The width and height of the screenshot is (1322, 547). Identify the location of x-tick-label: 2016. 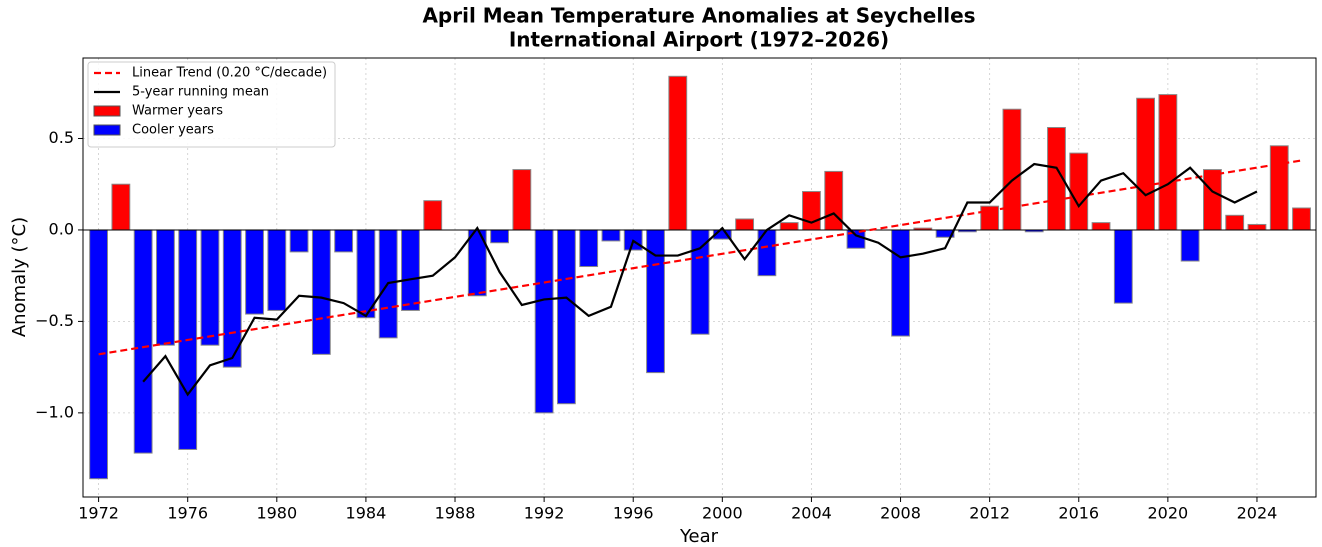
(1078, 513).